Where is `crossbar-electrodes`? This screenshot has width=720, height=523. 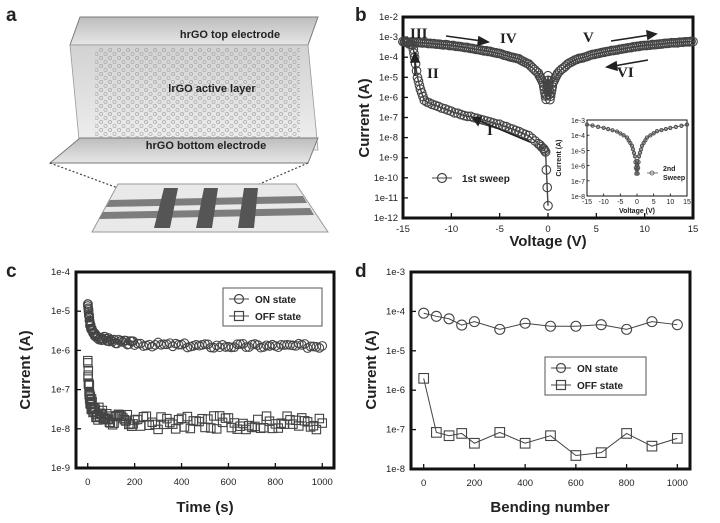 crossbar-electrodes is located at coordinates (206, 208).